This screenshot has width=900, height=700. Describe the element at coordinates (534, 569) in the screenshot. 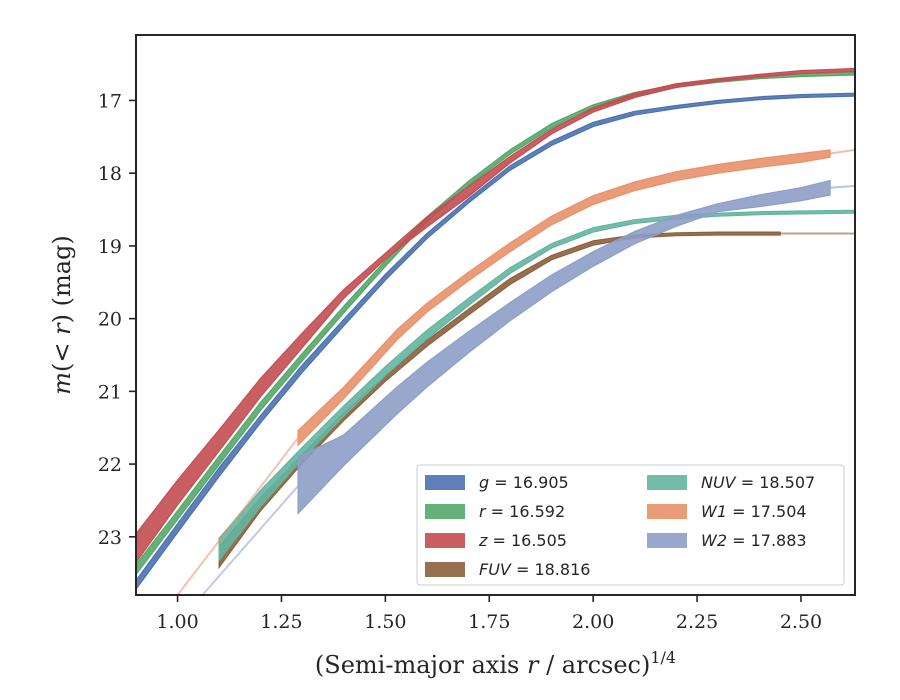

I see `legend-label-fuv: FUV = 18.816` at that location.